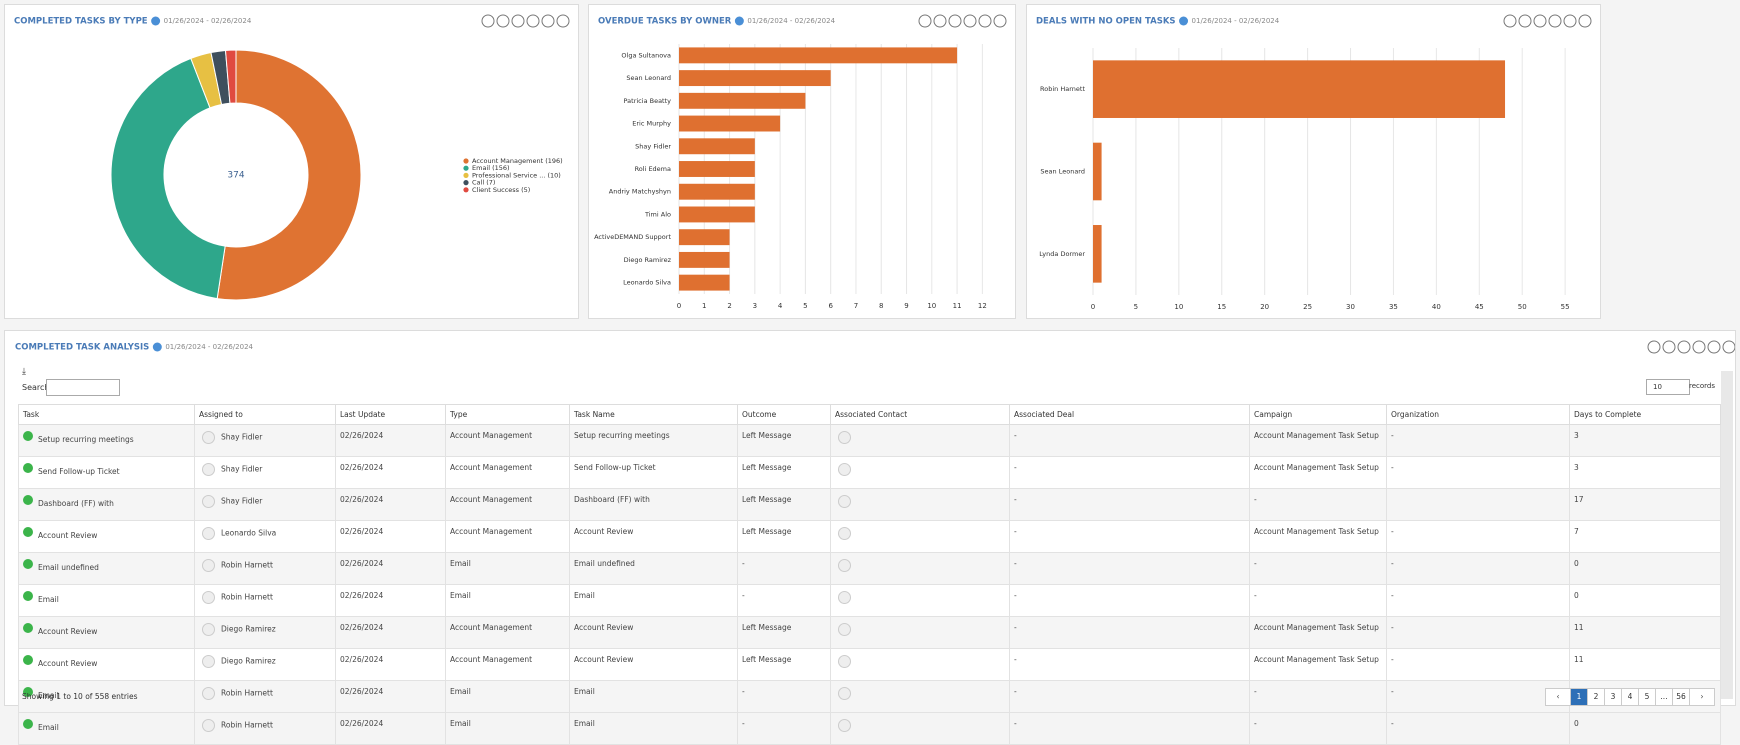  What do you see at coordinates (1668, 387) in the screenshot?
I see `page-length: 10` at bounding box center [1668, 387].